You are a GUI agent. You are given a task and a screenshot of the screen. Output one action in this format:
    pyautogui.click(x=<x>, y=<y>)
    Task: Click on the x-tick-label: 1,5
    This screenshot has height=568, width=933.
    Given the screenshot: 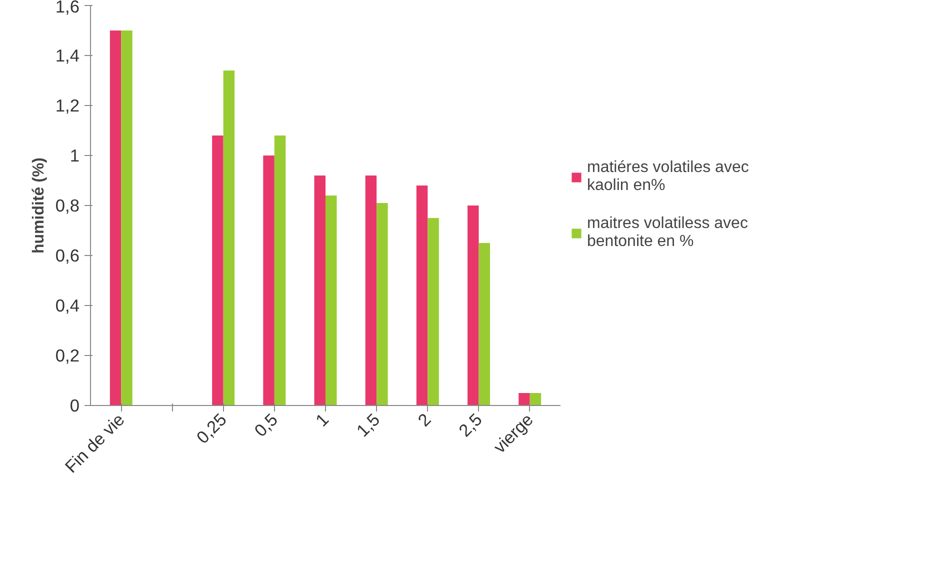 What is the action you would take?
    pyautogui.click(x=368, y=425)
    